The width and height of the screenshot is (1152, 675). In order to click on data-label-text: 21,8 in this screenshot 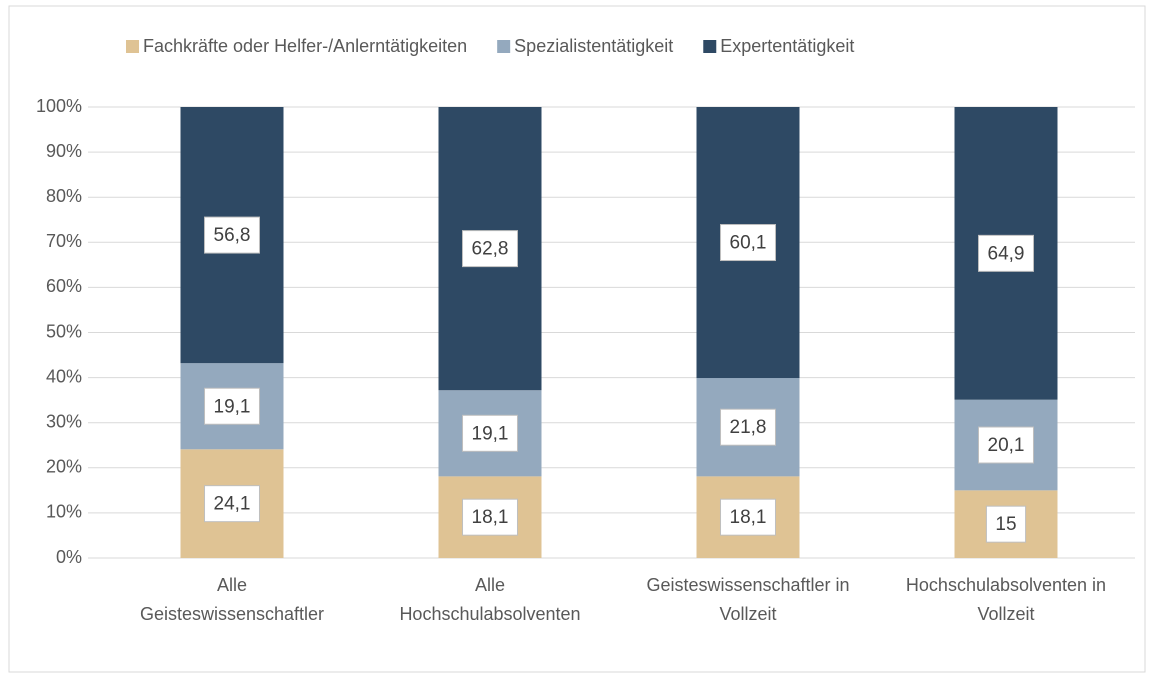, I will do `click(748, 427)`.